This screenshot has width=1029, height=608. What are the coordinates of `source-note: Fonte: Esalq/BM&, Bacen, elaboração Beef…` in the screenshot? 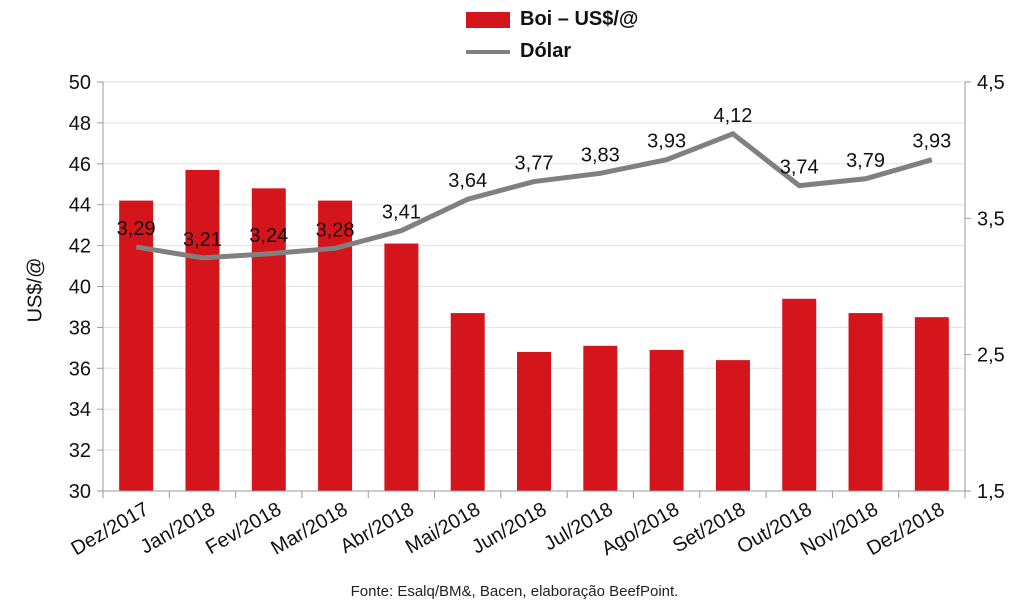 It's located at (514, 591).